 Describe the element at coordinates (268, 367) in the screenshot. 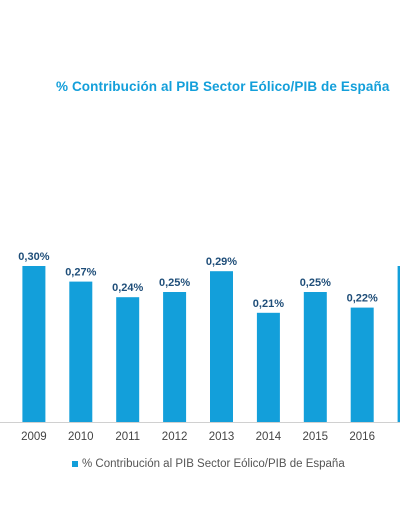

I see `bar-2014` at that location.